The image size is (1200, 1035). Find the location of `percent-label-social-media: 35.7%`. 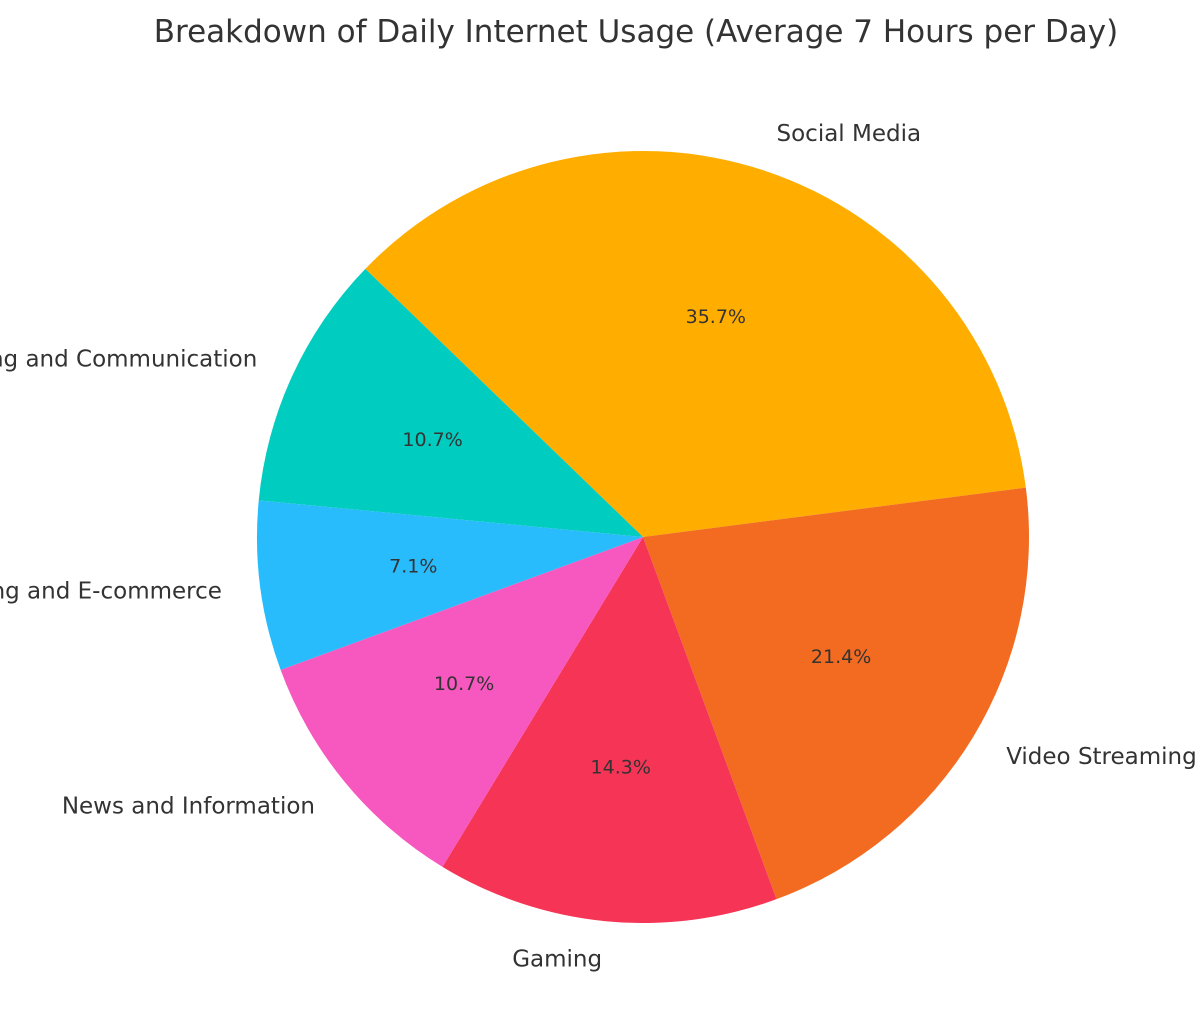

percent-label-social-media: 35.7% is located at coordinates (716, 317).